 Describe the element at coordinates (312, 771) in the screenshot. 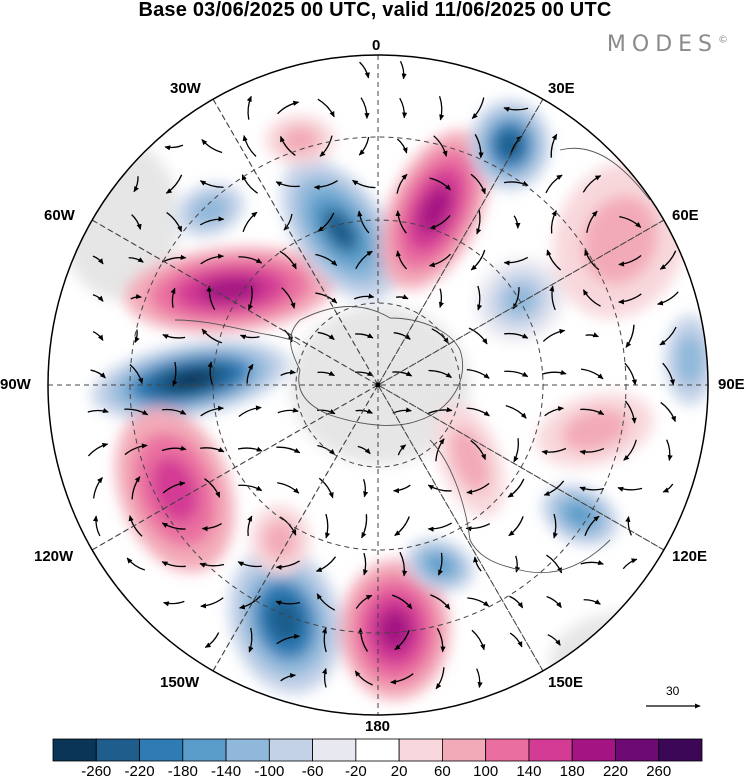

I see `colorbar-tick-label: -60` at that location.